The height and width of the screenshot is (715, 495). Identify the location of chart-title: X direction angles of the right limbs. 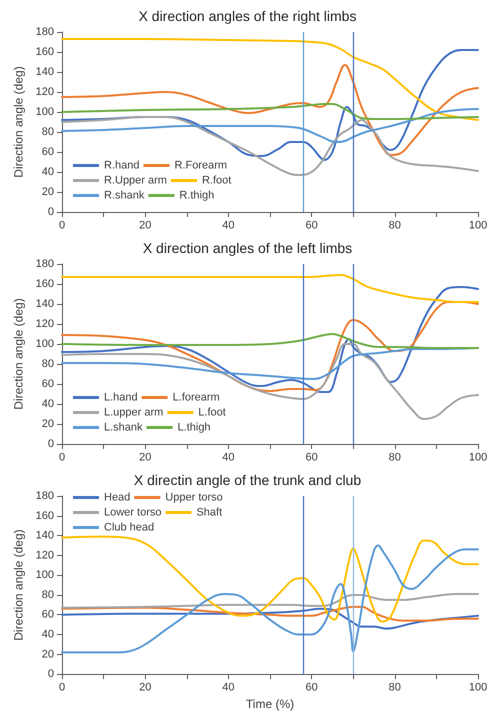
(247, 16).